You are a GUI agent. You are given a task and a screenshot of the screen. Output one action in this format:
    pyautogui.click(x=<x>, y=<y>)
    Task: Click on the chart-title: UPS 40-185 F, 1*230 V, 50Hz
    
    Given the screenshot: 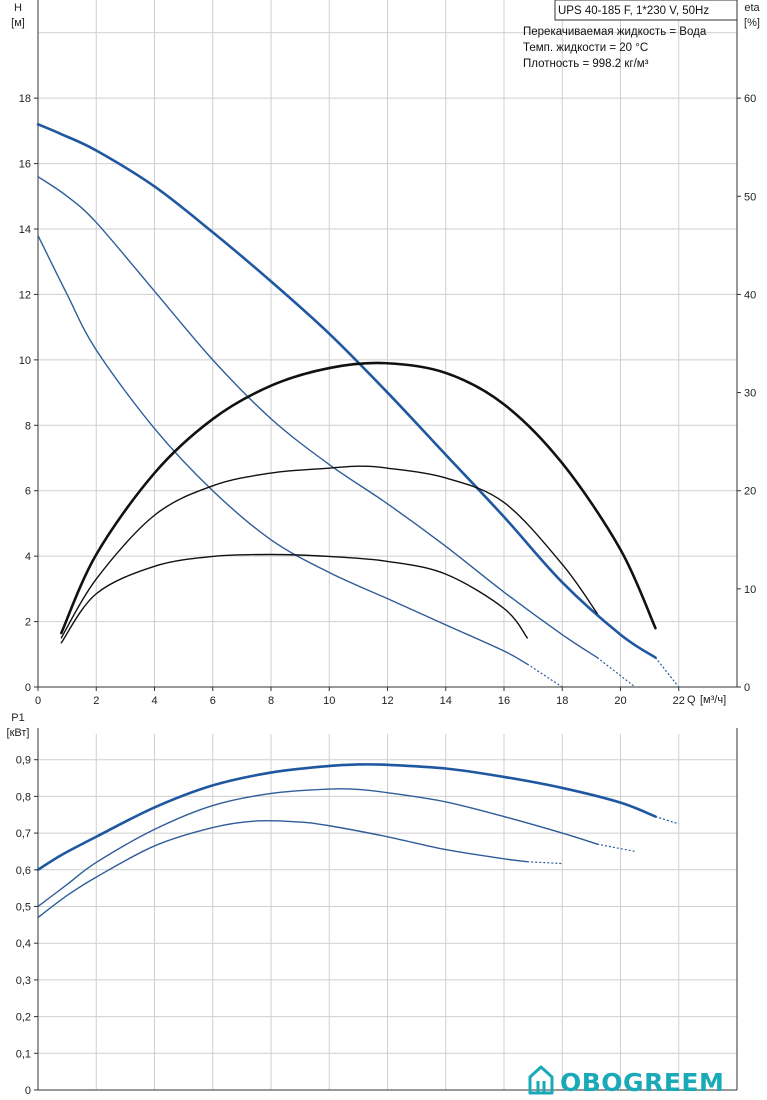 What is the action you would take?
    pyautogui.click(x=633, y=11)
    